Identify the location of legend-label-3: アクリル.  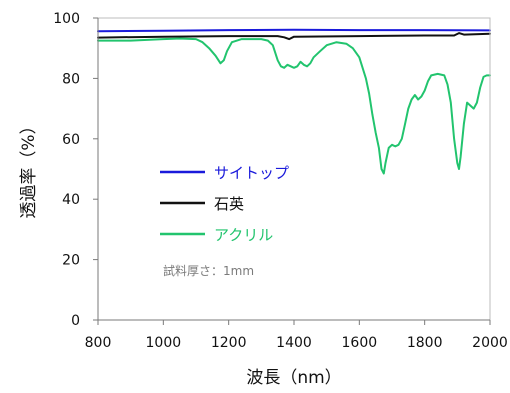
(243, 235).